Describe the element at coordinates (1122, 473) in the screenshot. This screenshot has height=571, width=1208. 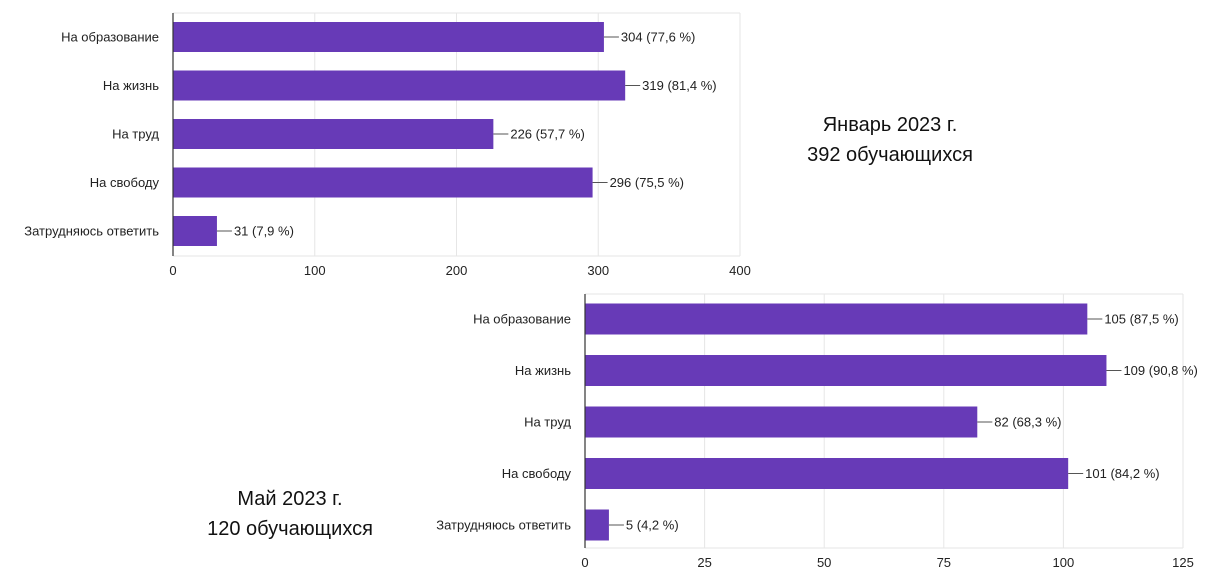
I see `data-label: 101 (84,2 %)` at that location.